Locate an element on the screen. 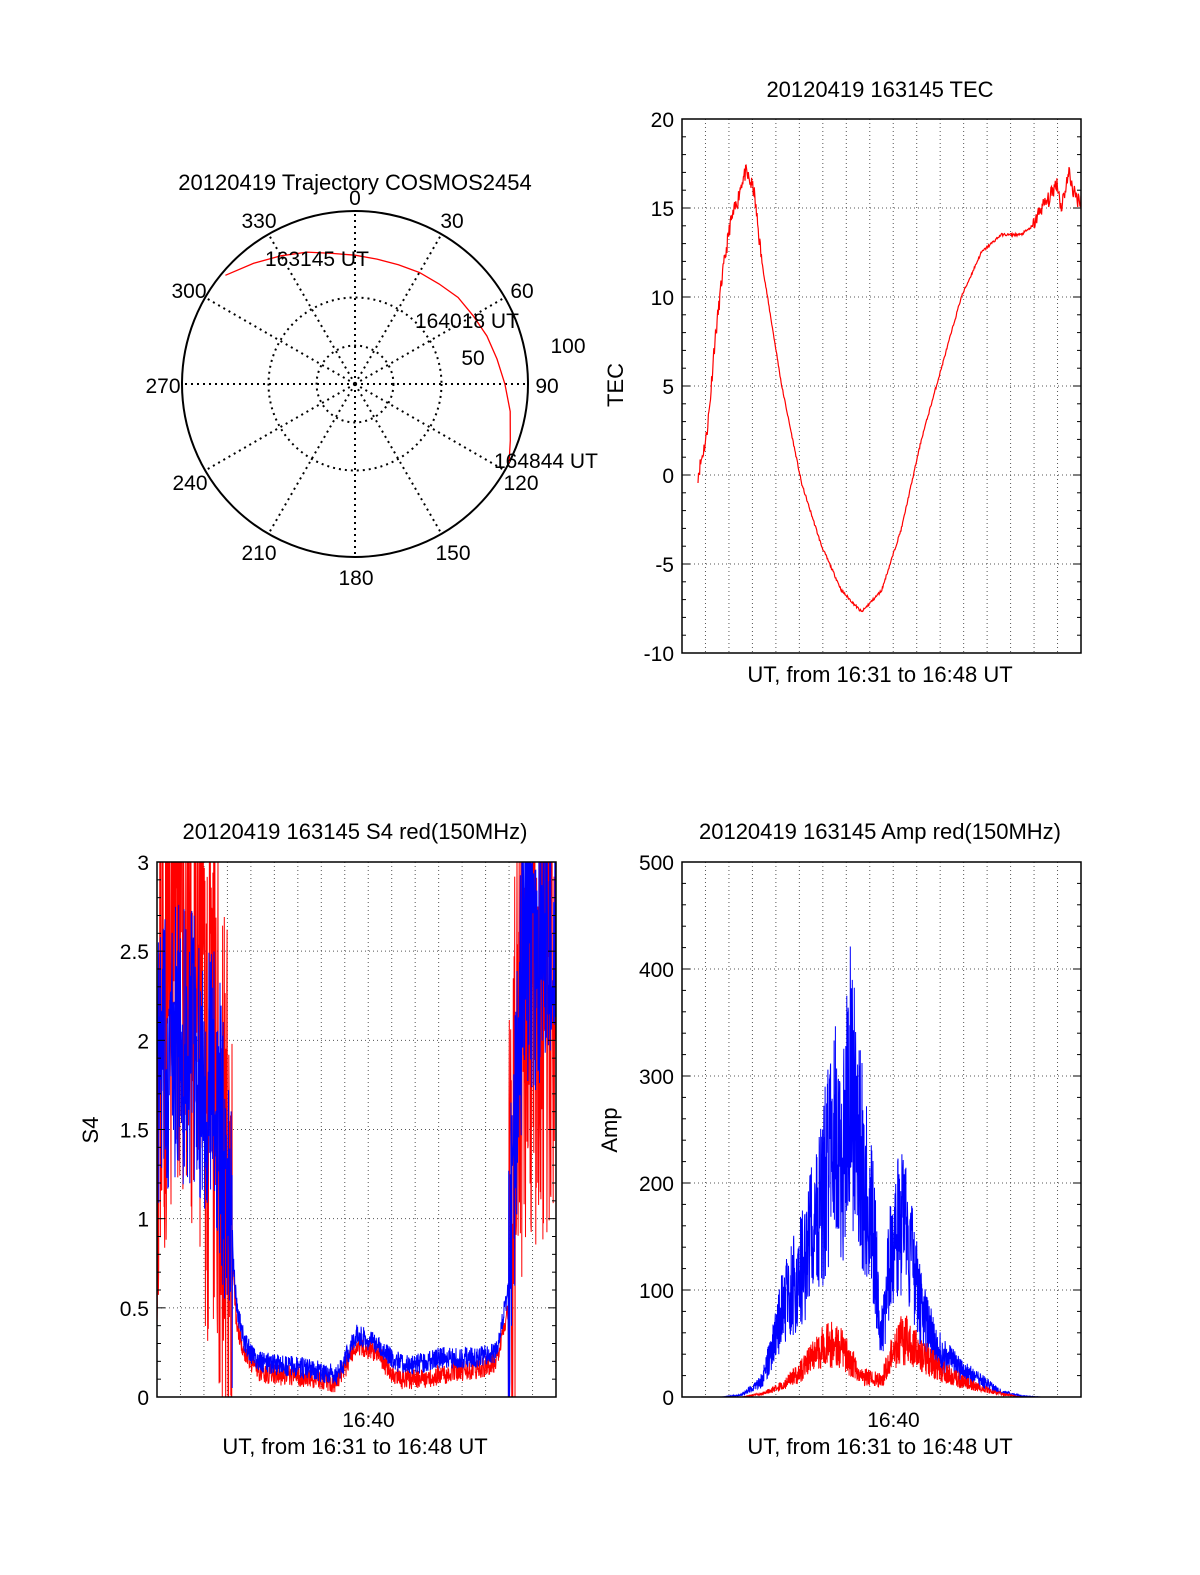  polar-grid is located at coordinates (355, 384).